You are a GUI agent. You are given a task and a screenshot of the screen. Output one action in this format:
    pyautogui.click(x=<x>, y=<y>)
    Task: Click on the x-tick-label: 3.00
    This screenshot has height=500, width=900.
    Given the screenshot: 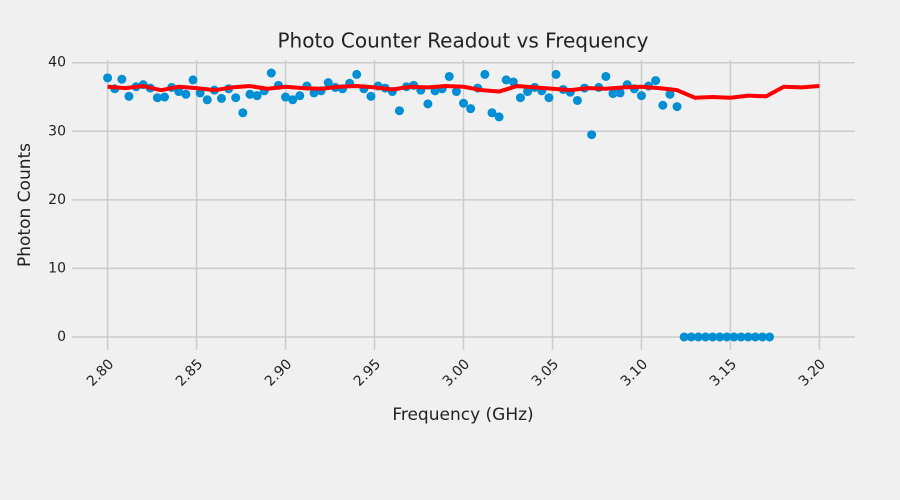 What is the action you would take?
    pyautogui.click(x=456, y=372)
    